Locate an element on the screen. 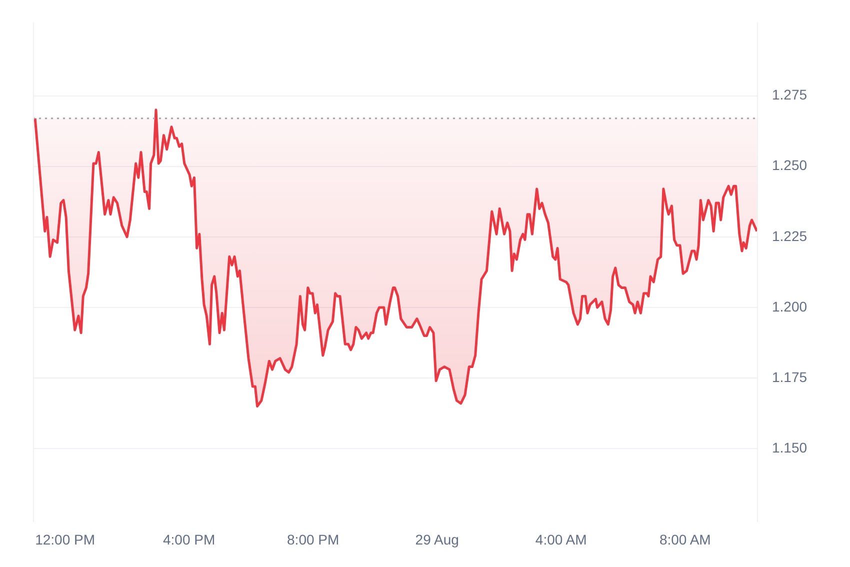  x-tick-label: 8:00 AM is located at coordinates (685, 539).